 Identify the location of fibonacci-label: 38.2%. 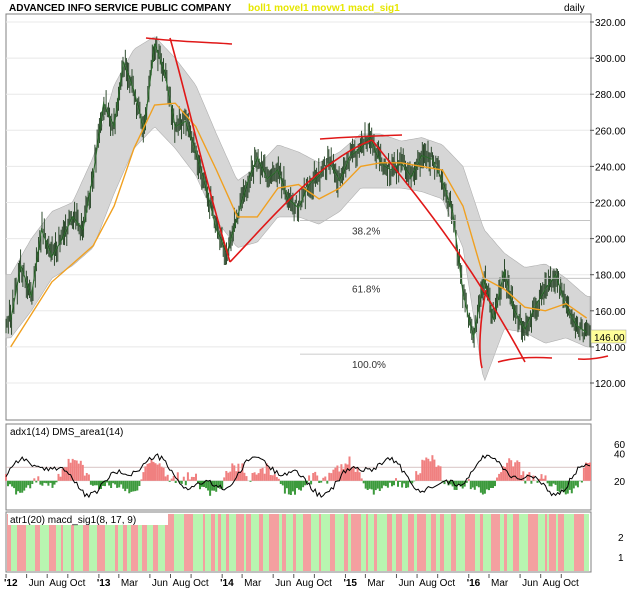
(366, 232).